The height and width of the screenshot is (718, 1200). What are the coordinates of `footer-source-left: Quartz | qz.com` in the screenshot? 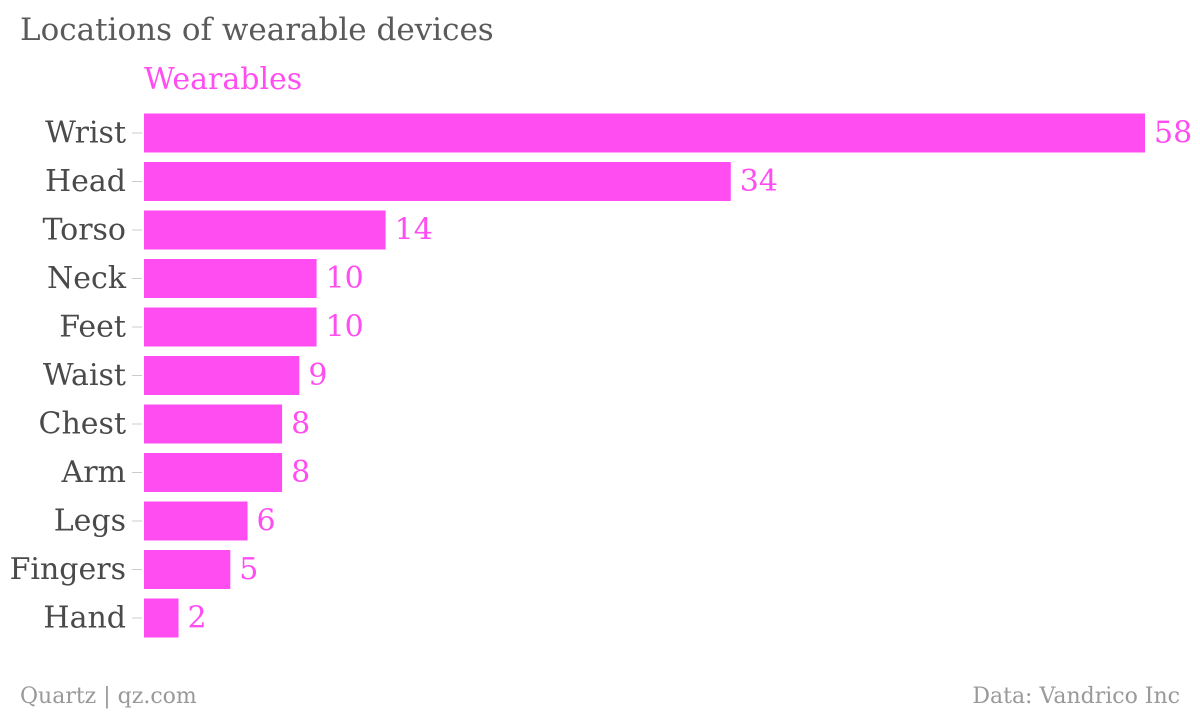 It's located at (108, 696).